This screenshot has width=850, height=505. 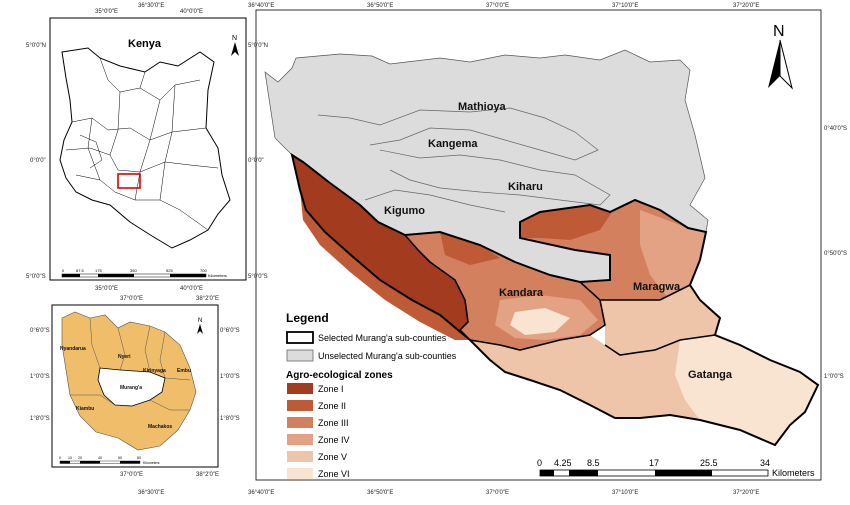 What do you see at coordinates (746, 6) in the screenshot?
I see `main-top-coord: 37°20'0"E` at bounding box center [746, 6].